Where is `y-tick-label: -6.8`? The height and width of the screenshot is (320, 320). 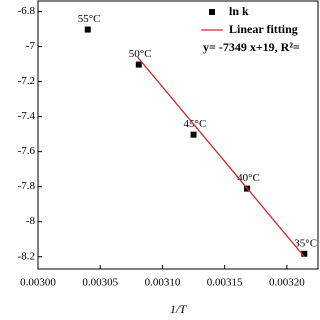
y-tick-label: -6.8 is located at coordinates (27, 11).